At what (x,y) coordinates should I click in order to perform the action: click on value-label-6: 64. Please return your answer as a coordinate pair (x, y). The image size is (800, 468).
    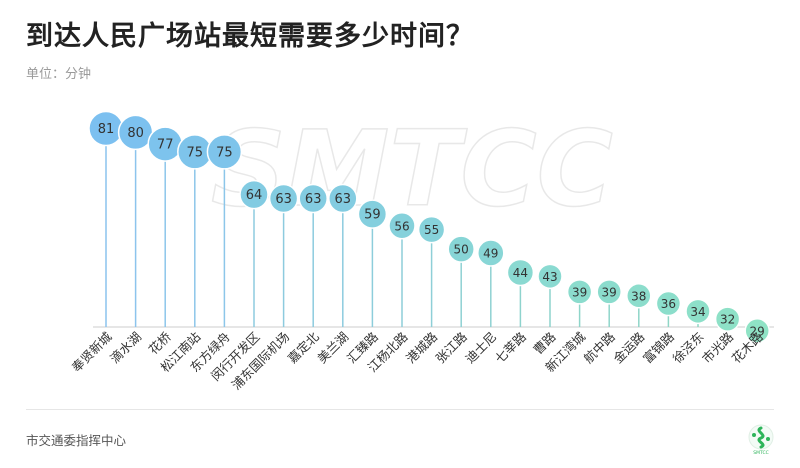
    Looking at the image, I should click on (254, 195).